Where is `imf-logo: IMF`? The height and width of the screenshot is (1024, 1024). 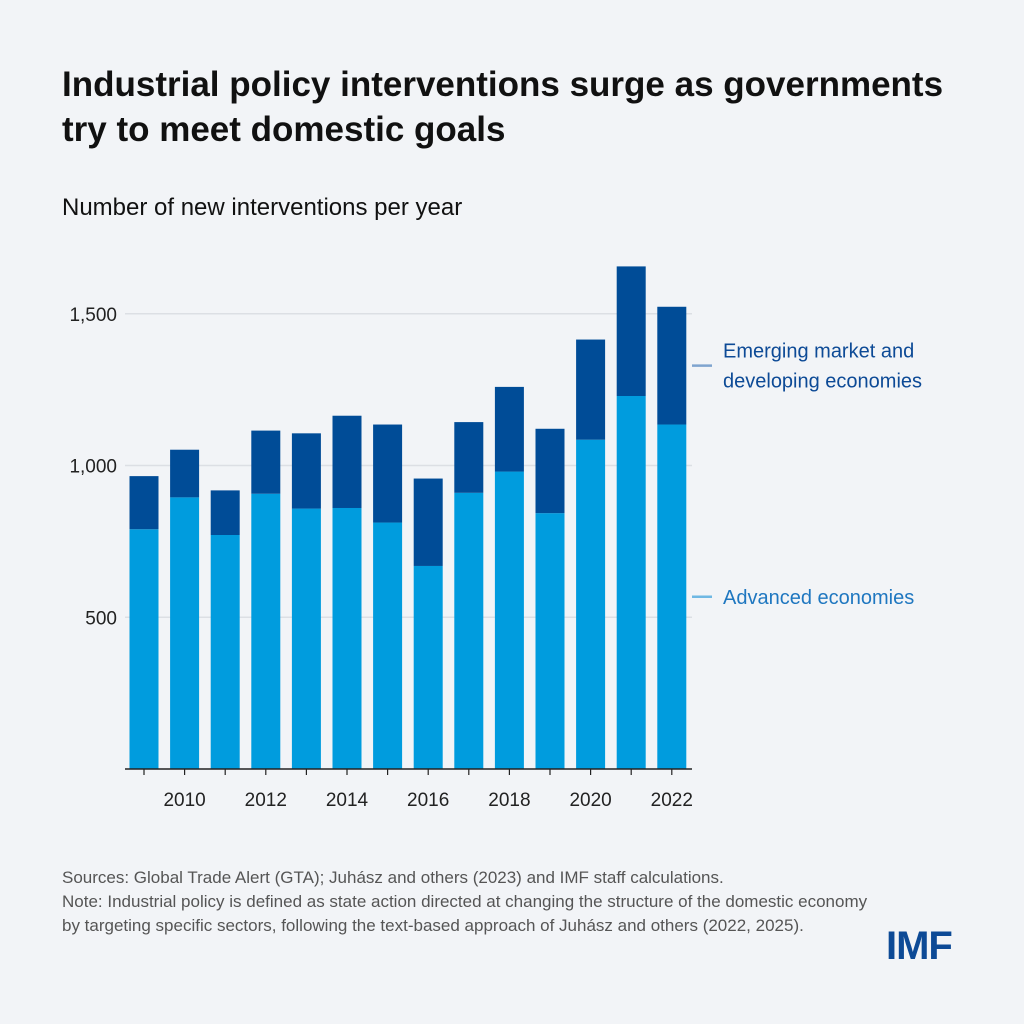
imf-logo: IMF is located at coordinates (919, 946).